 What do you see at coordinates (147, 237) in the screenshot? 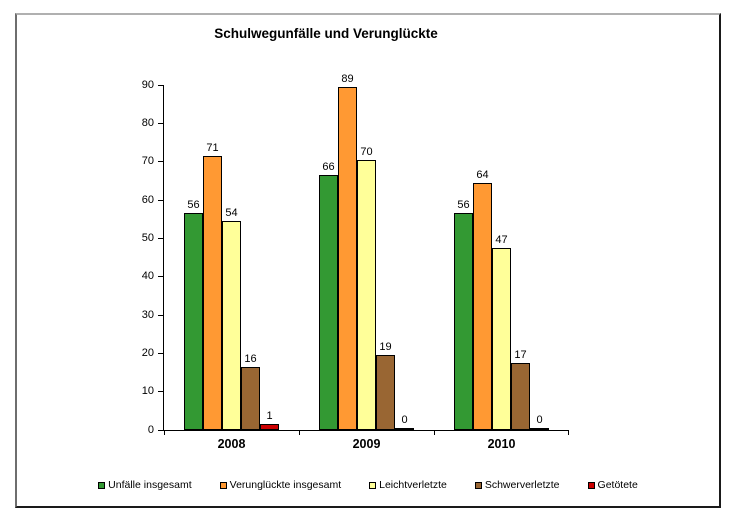
I see `y-tick-label: 50` at bounding box center [147, 237].